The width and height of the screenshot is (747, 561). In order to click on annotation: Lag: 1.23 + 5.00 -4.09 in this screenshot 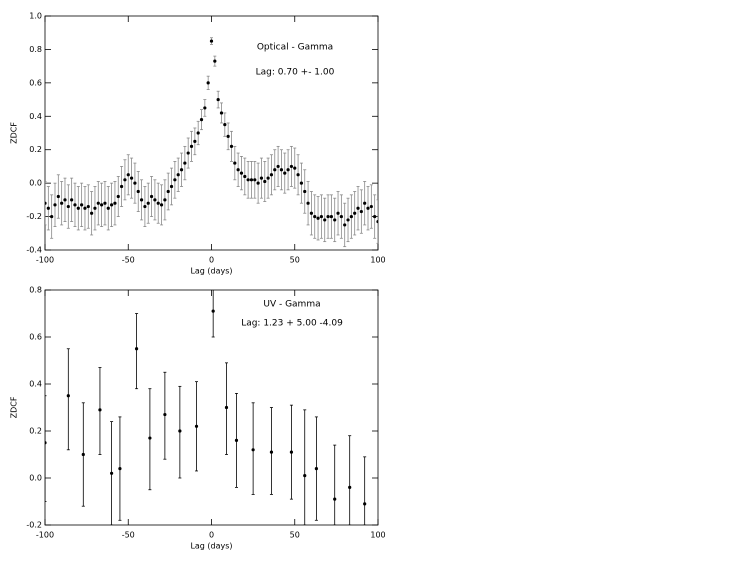, I will do `click(292, 324)`.